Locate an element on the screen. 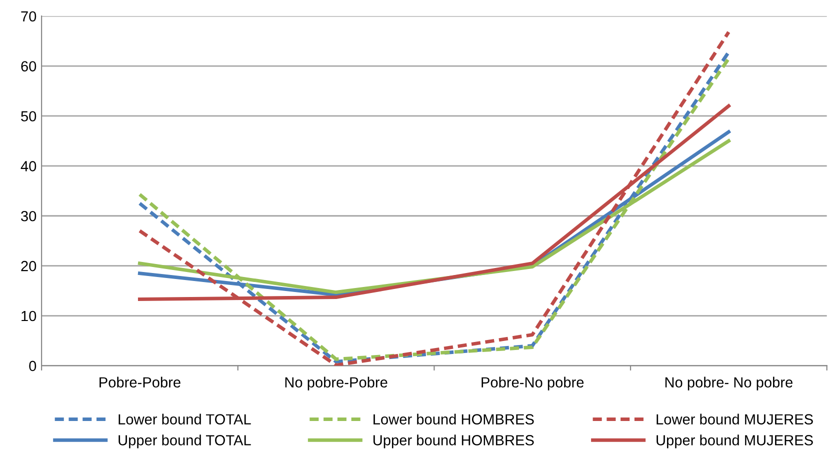  x-tick-label: No pobre-Pobre is located at coordinates (336, 383).